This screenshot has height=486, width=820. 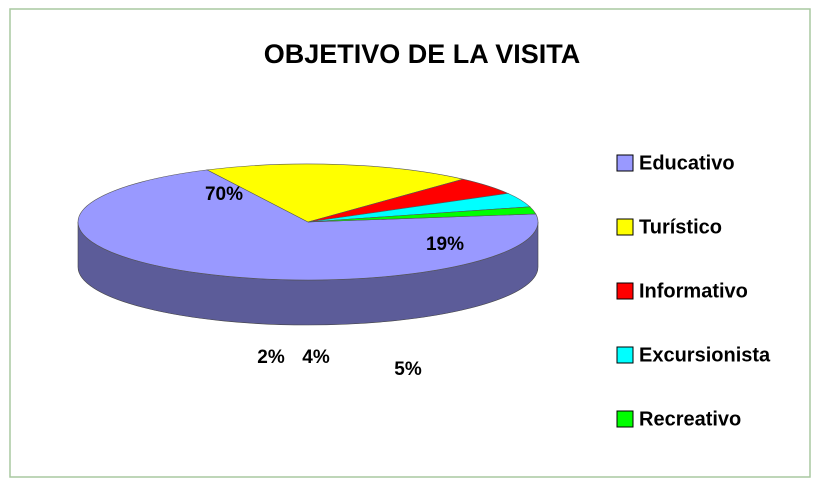 What do you see at coordinates (693, 291) in the screenshot?
I see `legend-label: Informativo` at bounding box center [693, 291].